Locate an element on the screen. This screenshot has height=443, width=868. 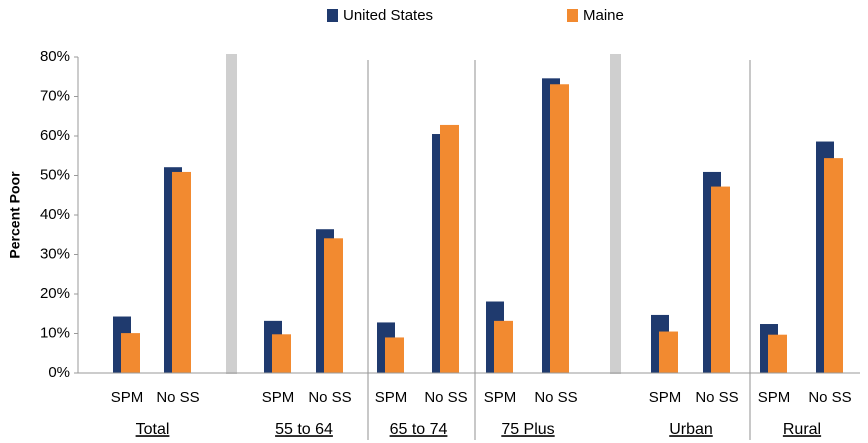
y-tick-label: 20% is located at coordinates (55, 293).